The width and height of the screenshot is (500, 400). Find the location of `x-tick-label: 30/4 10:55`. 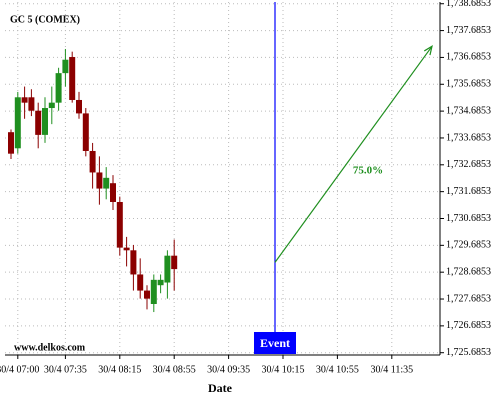

x-tick-label: 30/4 10:55 is located at coordinates (337, 369).